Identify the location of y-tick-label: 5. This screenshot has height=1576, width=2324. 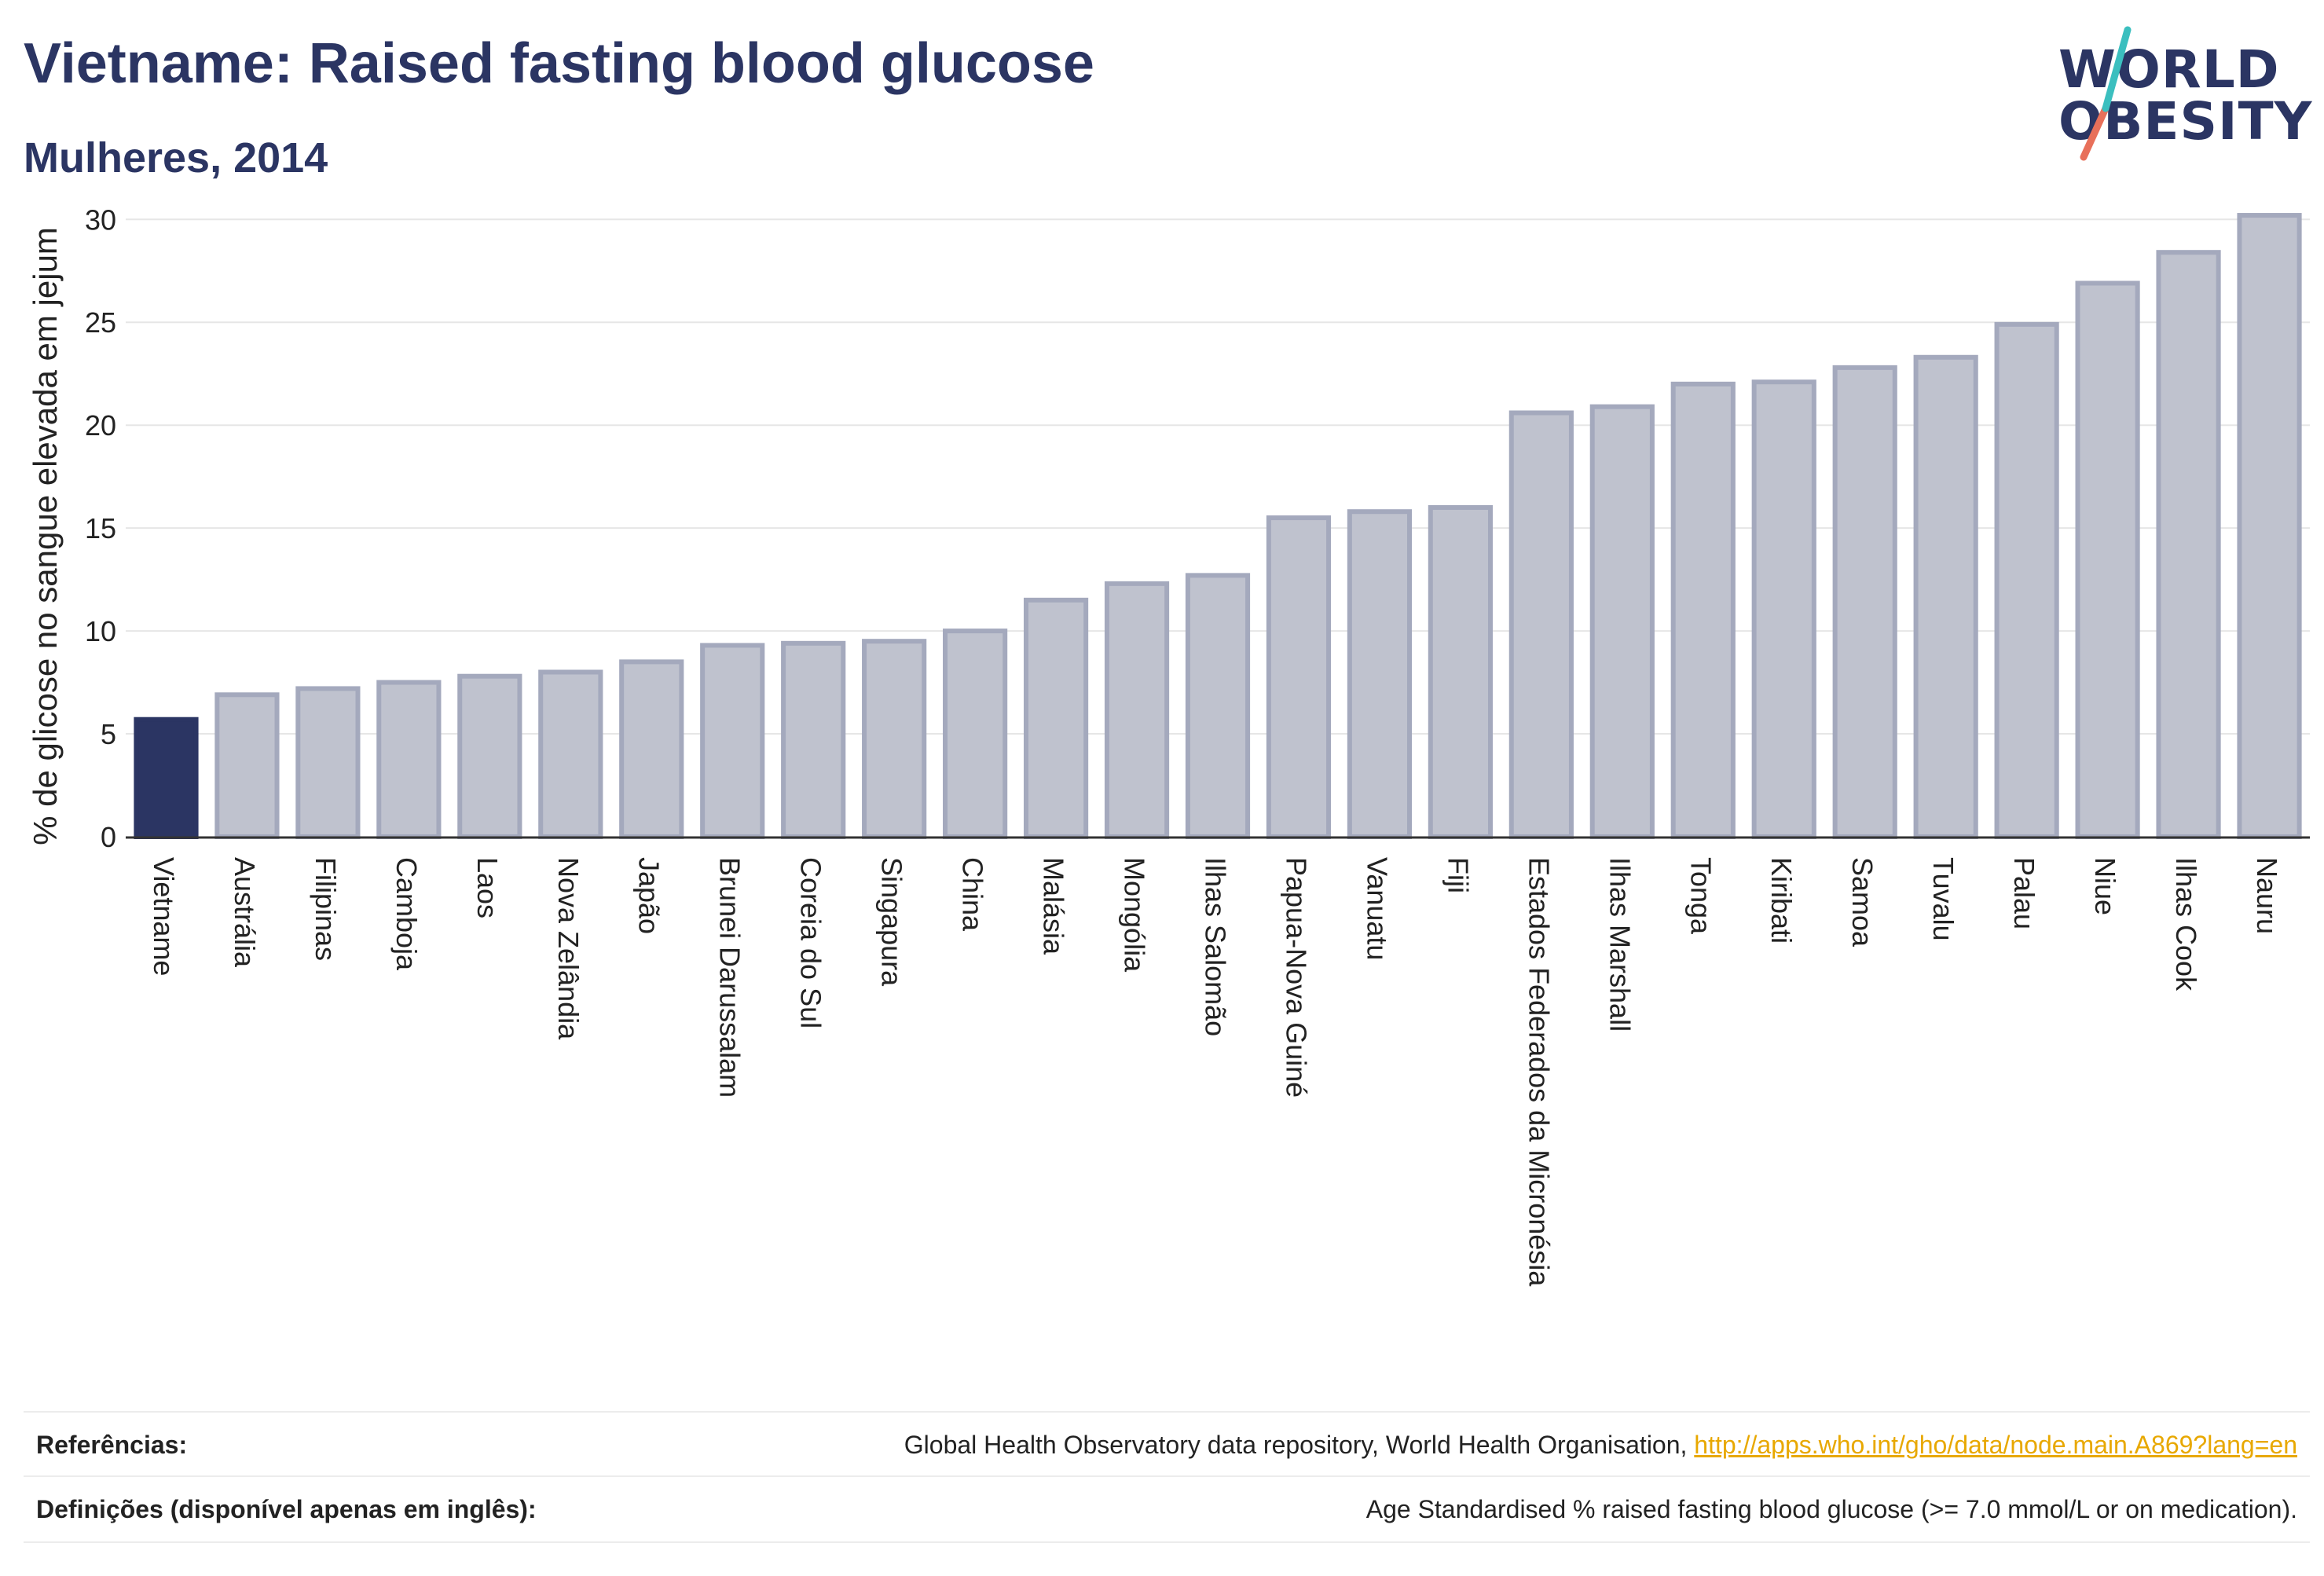
(108, 734).